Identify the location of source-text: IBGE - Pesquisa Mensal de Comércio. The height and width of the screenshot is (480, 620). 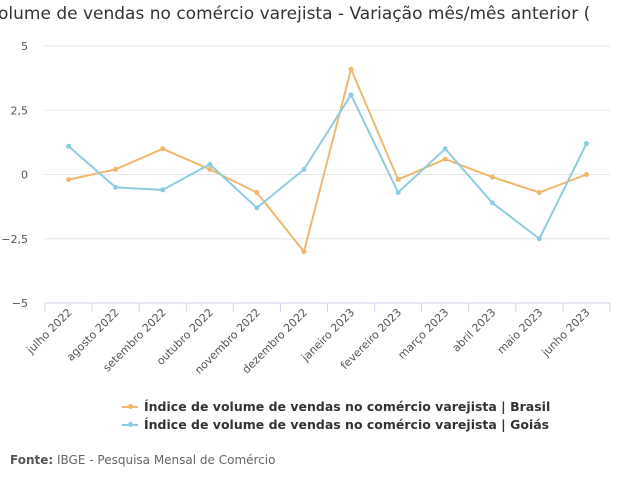
(166, 460).